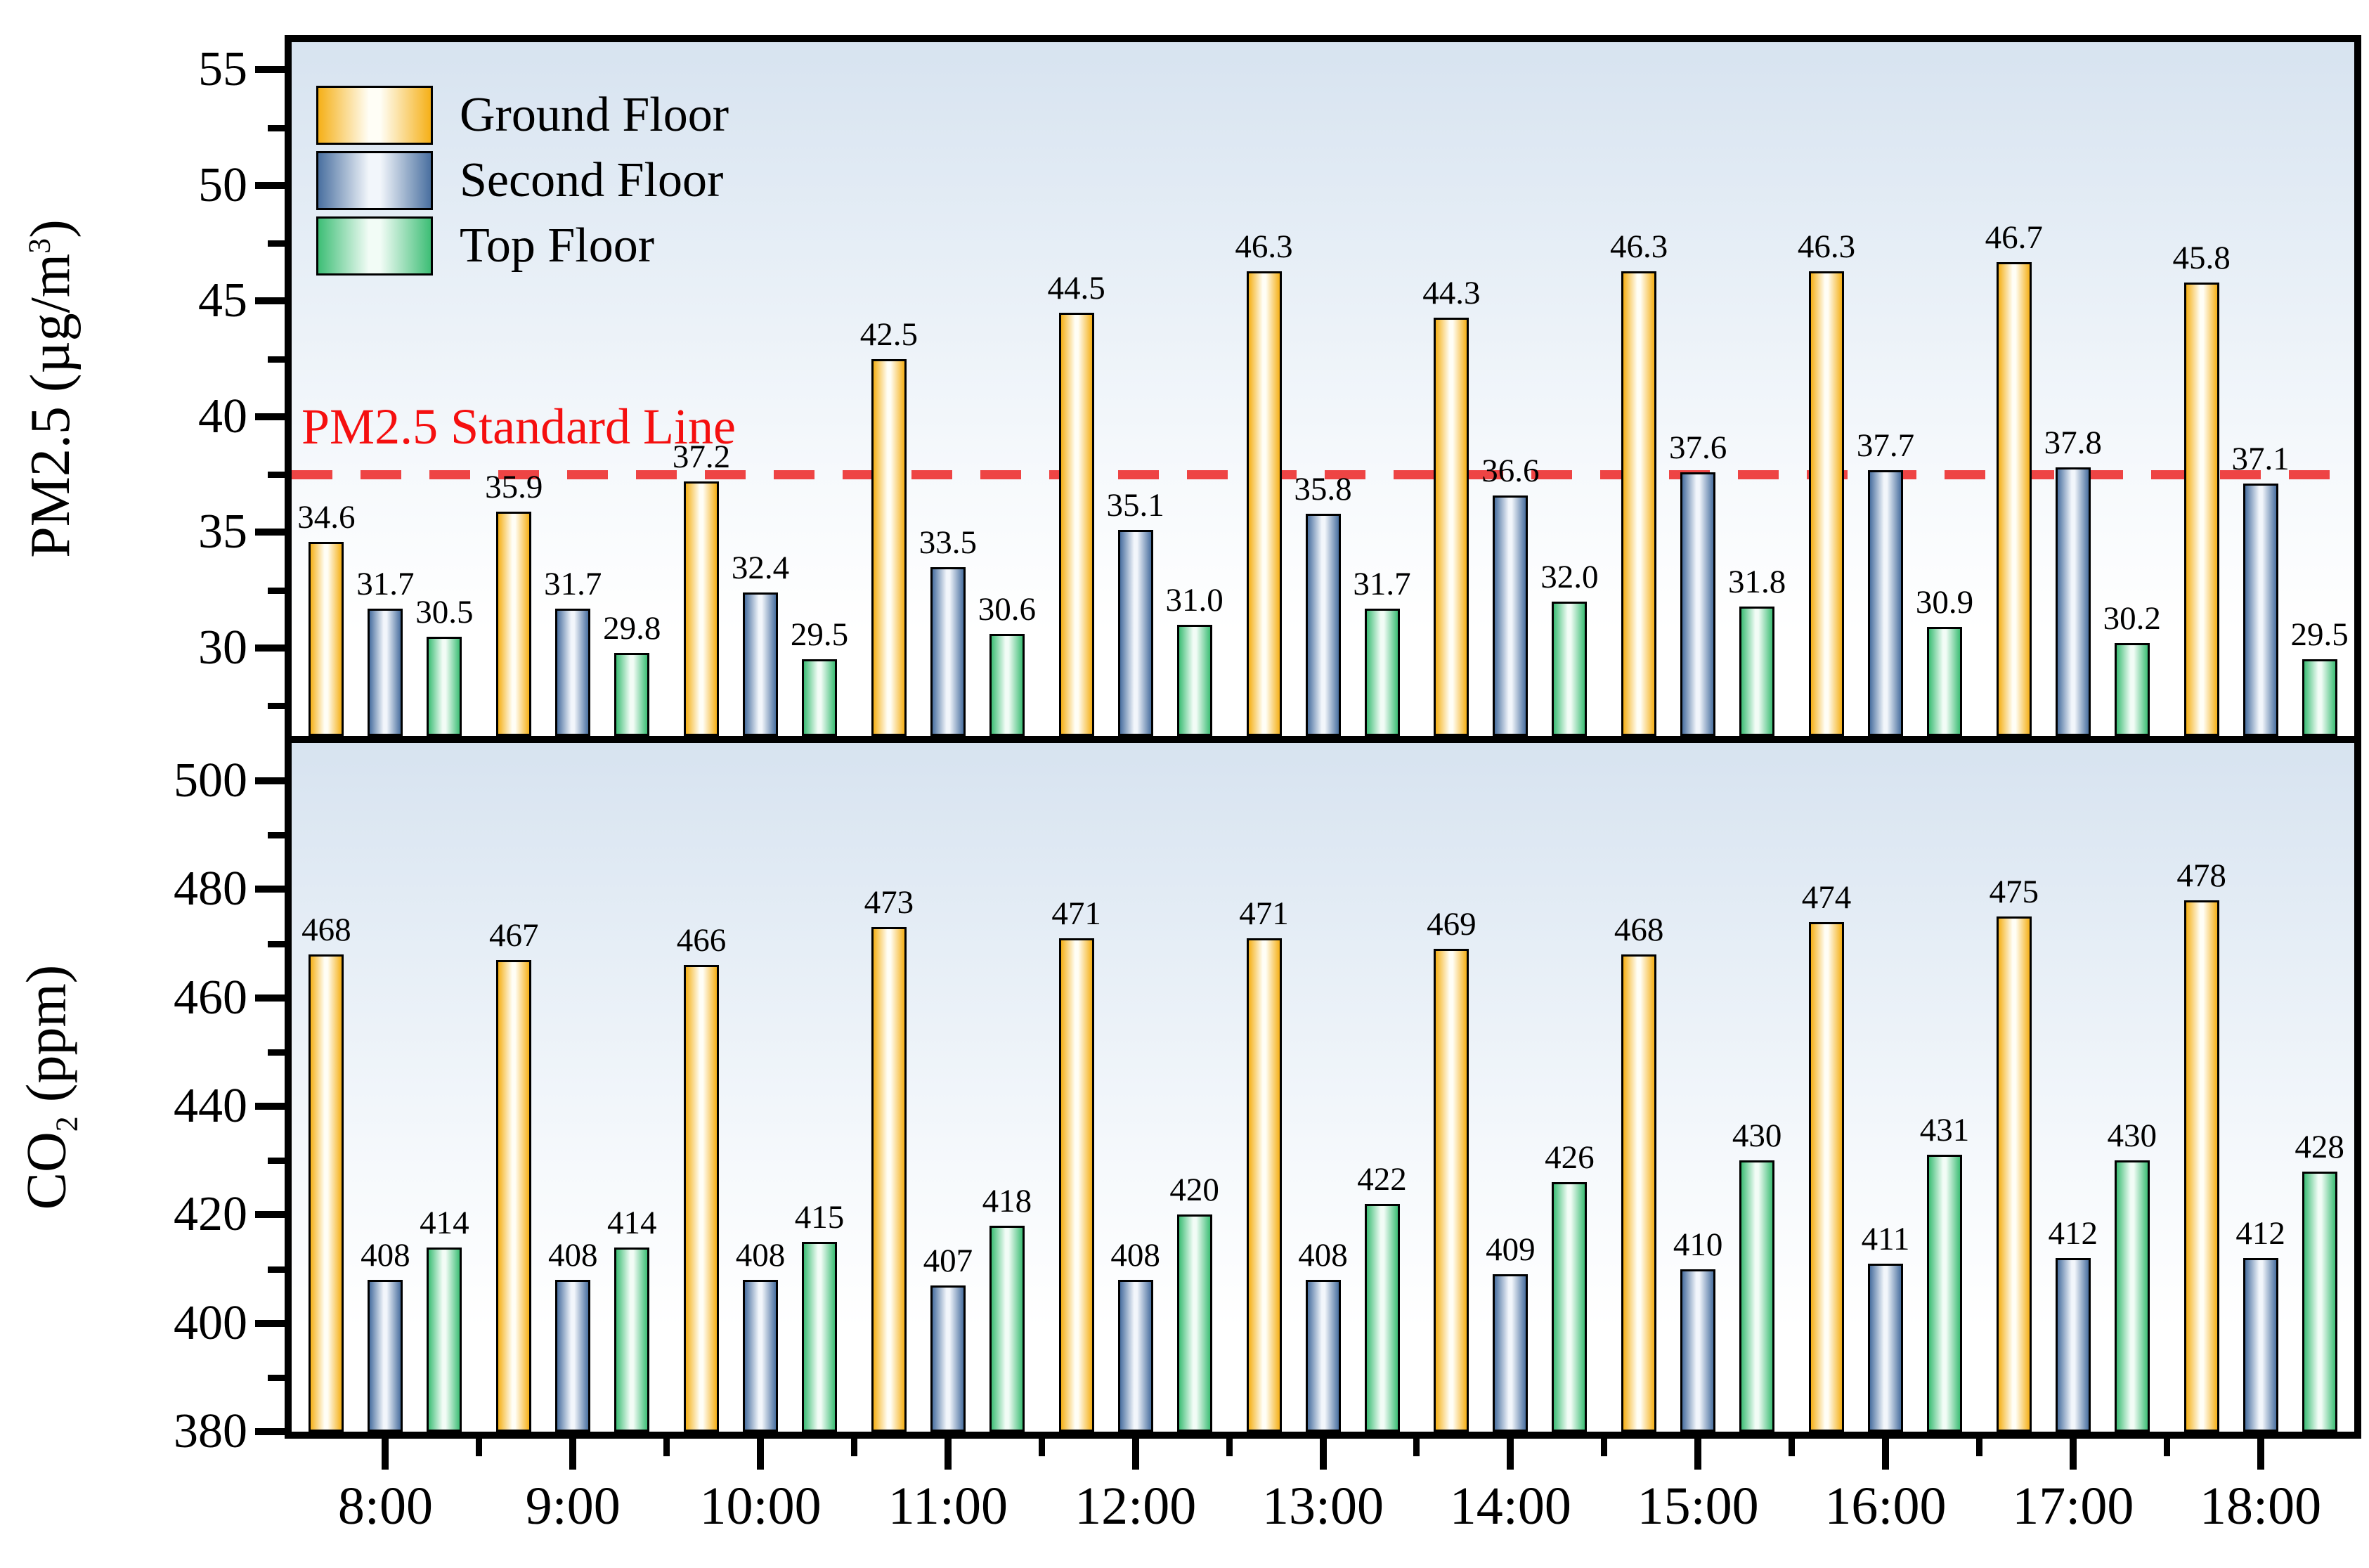  I want to click on bar-value-label: 469, so click(1452, 924).